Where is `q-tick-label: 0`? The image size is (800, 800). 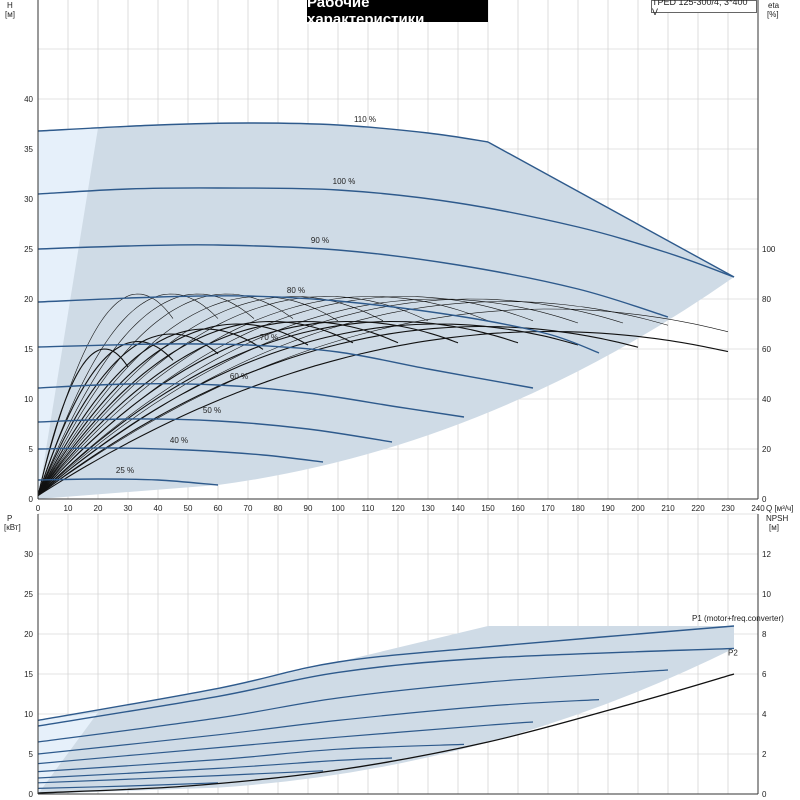 q-tick-label: 0 is located at coordinates (38, 508).